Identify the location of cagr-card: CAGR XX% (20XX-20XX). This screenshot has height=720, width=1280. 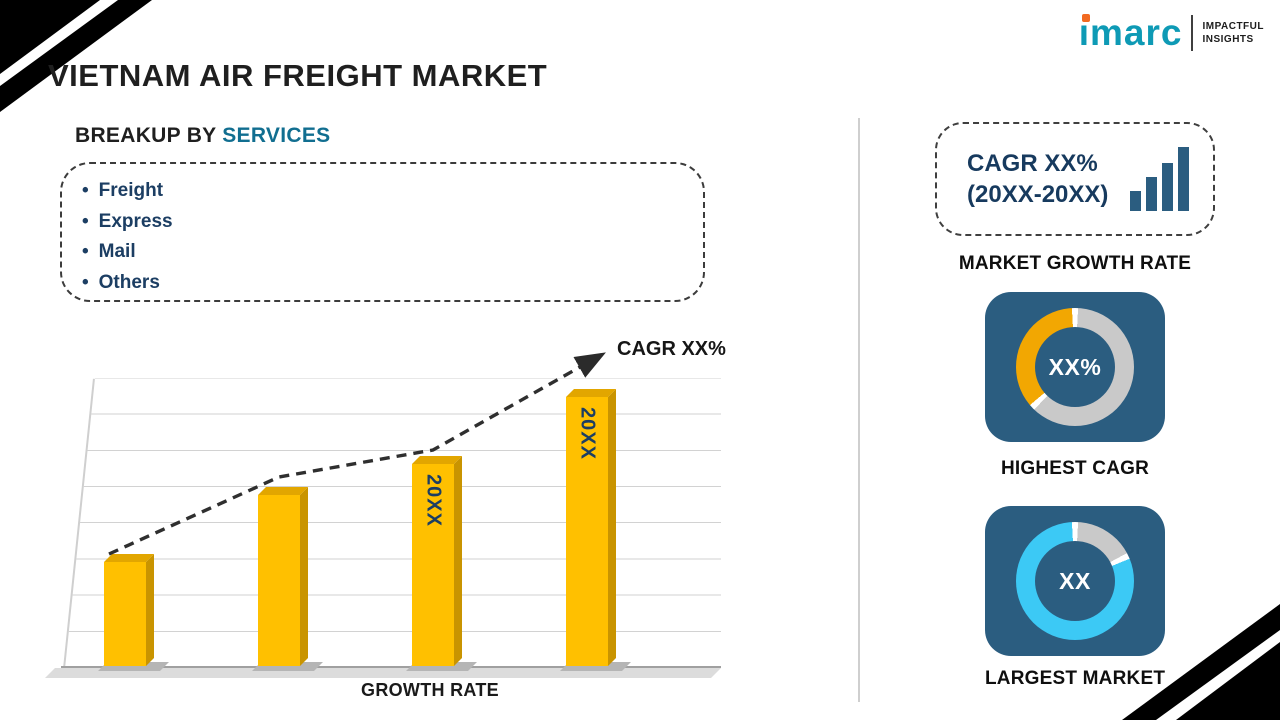
(1075, 179).